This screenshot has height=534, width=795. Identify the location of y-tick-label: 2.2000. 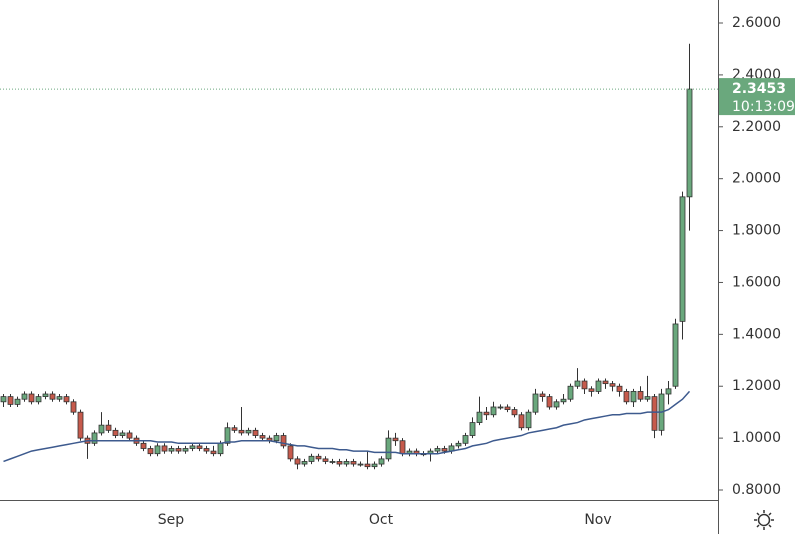
(756, 127).